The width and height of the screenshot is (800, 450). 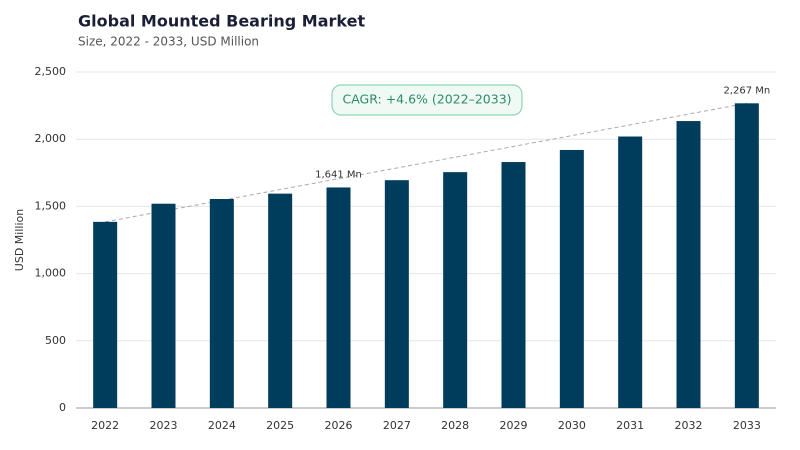 What do you see at coordinates (455, 425) in the screenshot?
I see `x-tick-label: 2028` at bounding box center [455, 425].